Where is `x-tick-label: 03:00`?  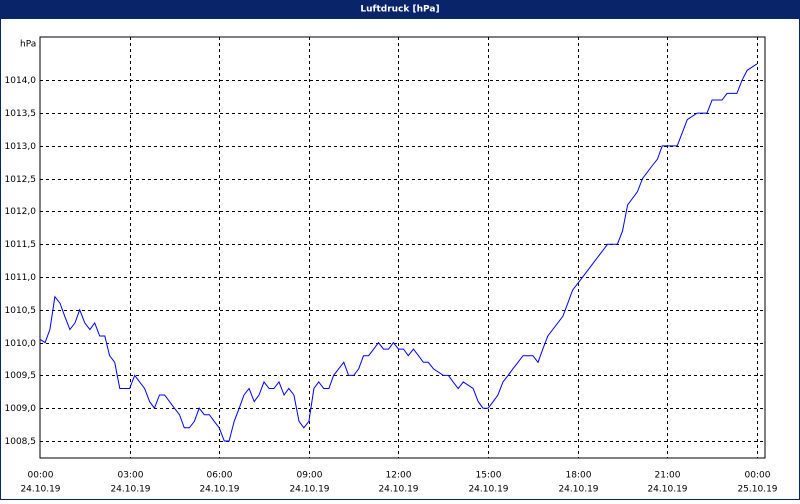
x-tick-label: 03:00 is located at coordinates (131, 476).